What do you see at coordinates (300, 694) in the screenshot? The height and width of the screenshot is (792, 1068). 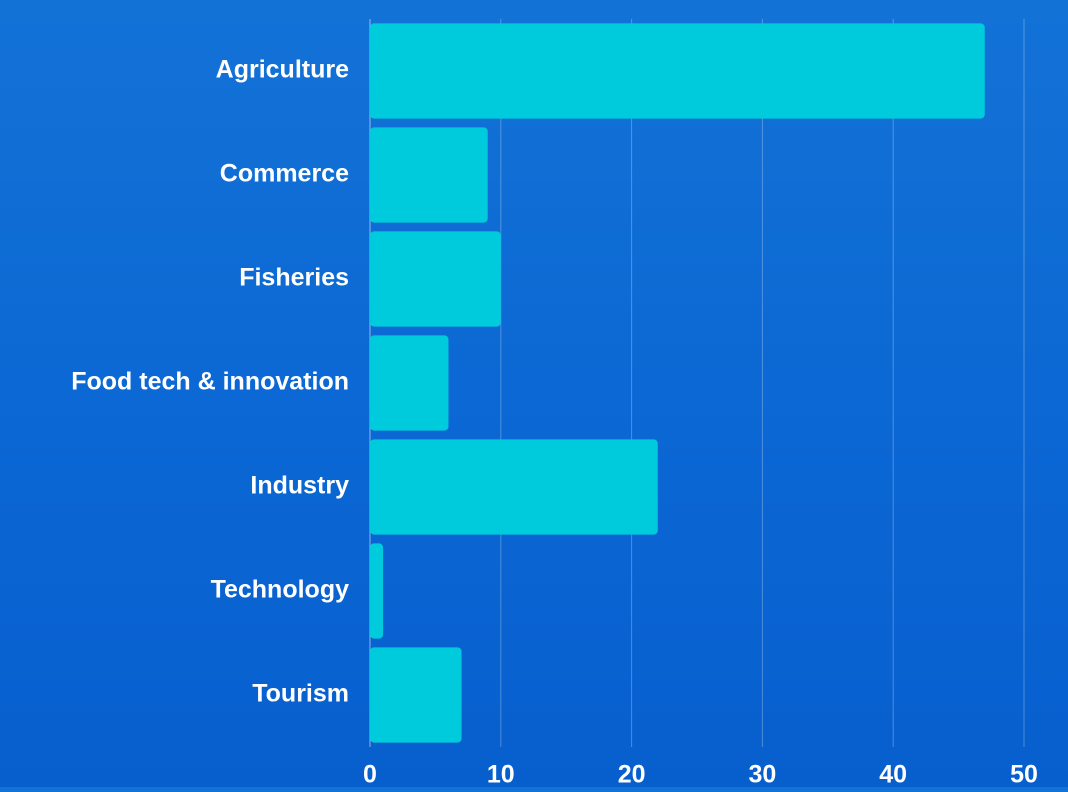 I see `category-label: Tourism` at bounding box center [300, 694].